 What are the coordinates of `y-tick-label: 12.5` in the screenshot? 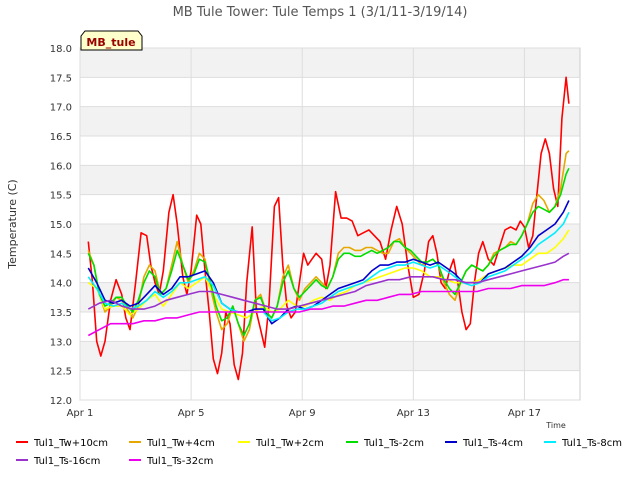 It's located at (61, 372).